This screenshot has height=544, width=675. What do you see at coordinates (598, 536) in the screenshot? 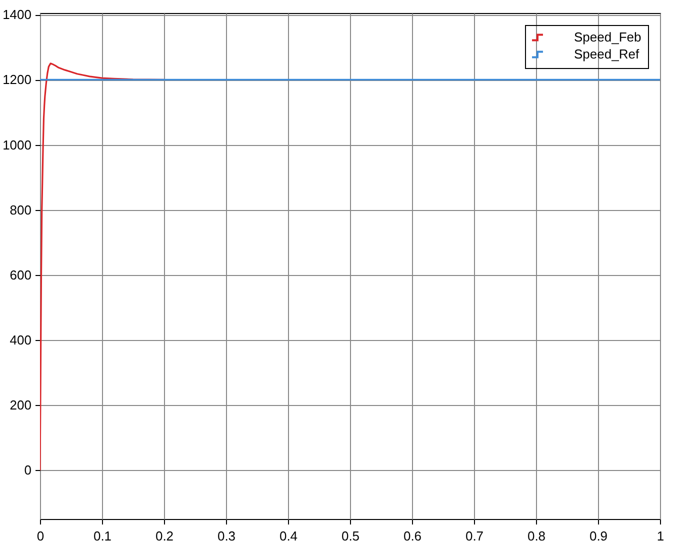
I see `x-tick-label: 0.9` at bounding box center [598, 536].